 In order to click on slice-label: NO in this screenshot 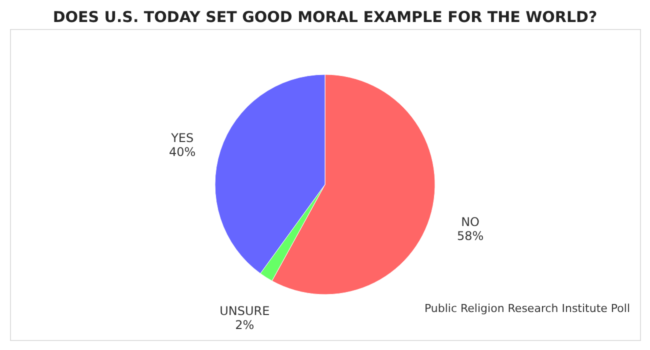, I will do `click(470, 221)`.